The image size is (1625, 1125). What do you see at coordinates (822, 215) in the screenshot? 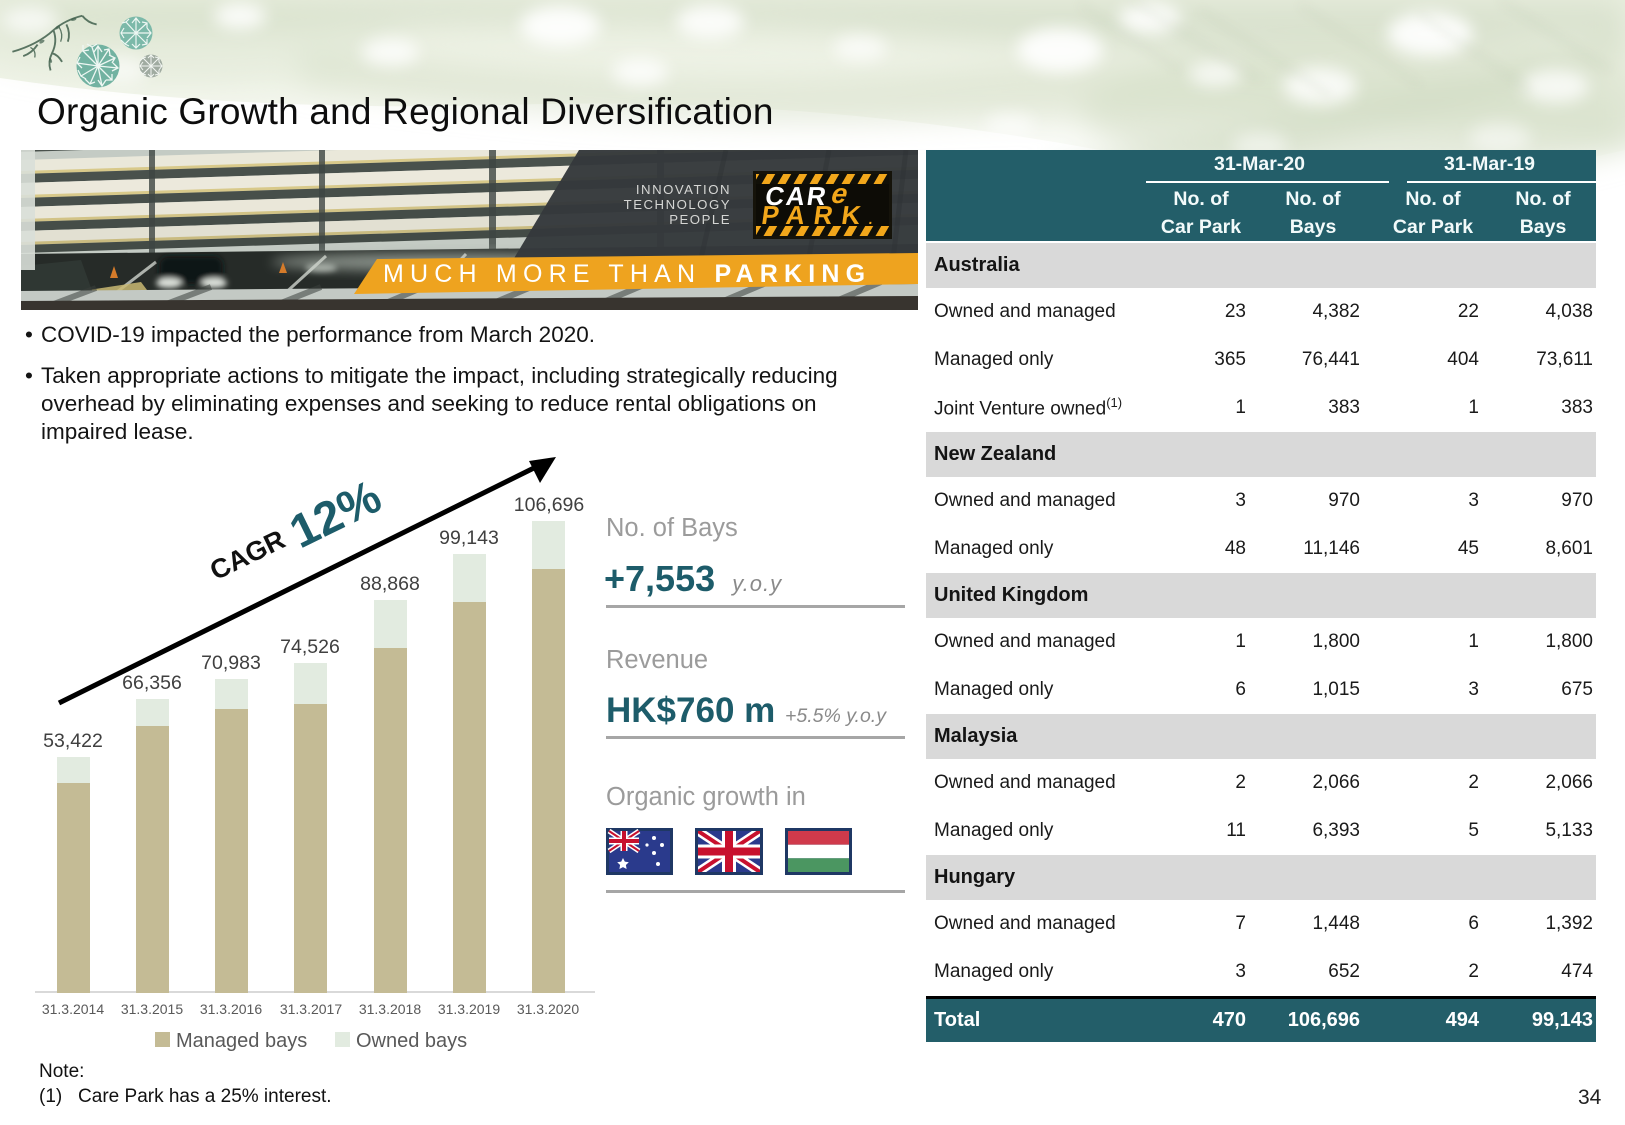
I see `svg-text: PARK.` at bounding box center [822, 215].